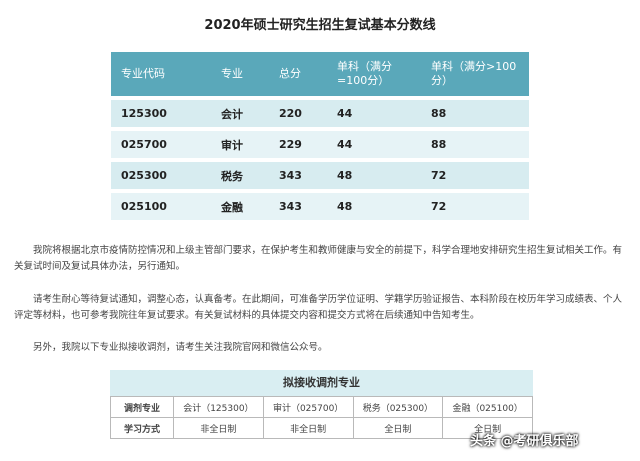  I want to click on table-row: 025100 金融 343 48 72, so click(320, 206).